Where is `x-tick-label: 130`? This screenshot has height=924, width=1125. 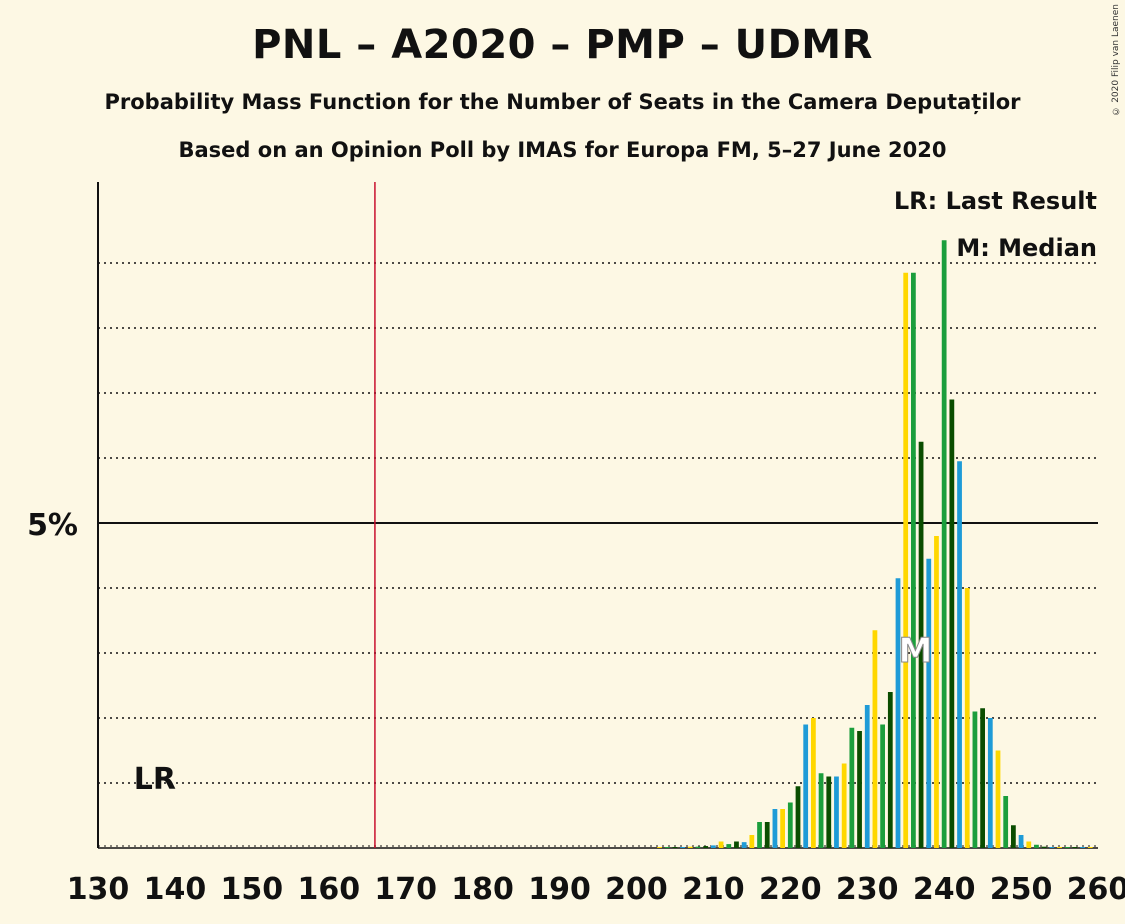
x-tick-label: 130 is located at coordinates (98, 889).